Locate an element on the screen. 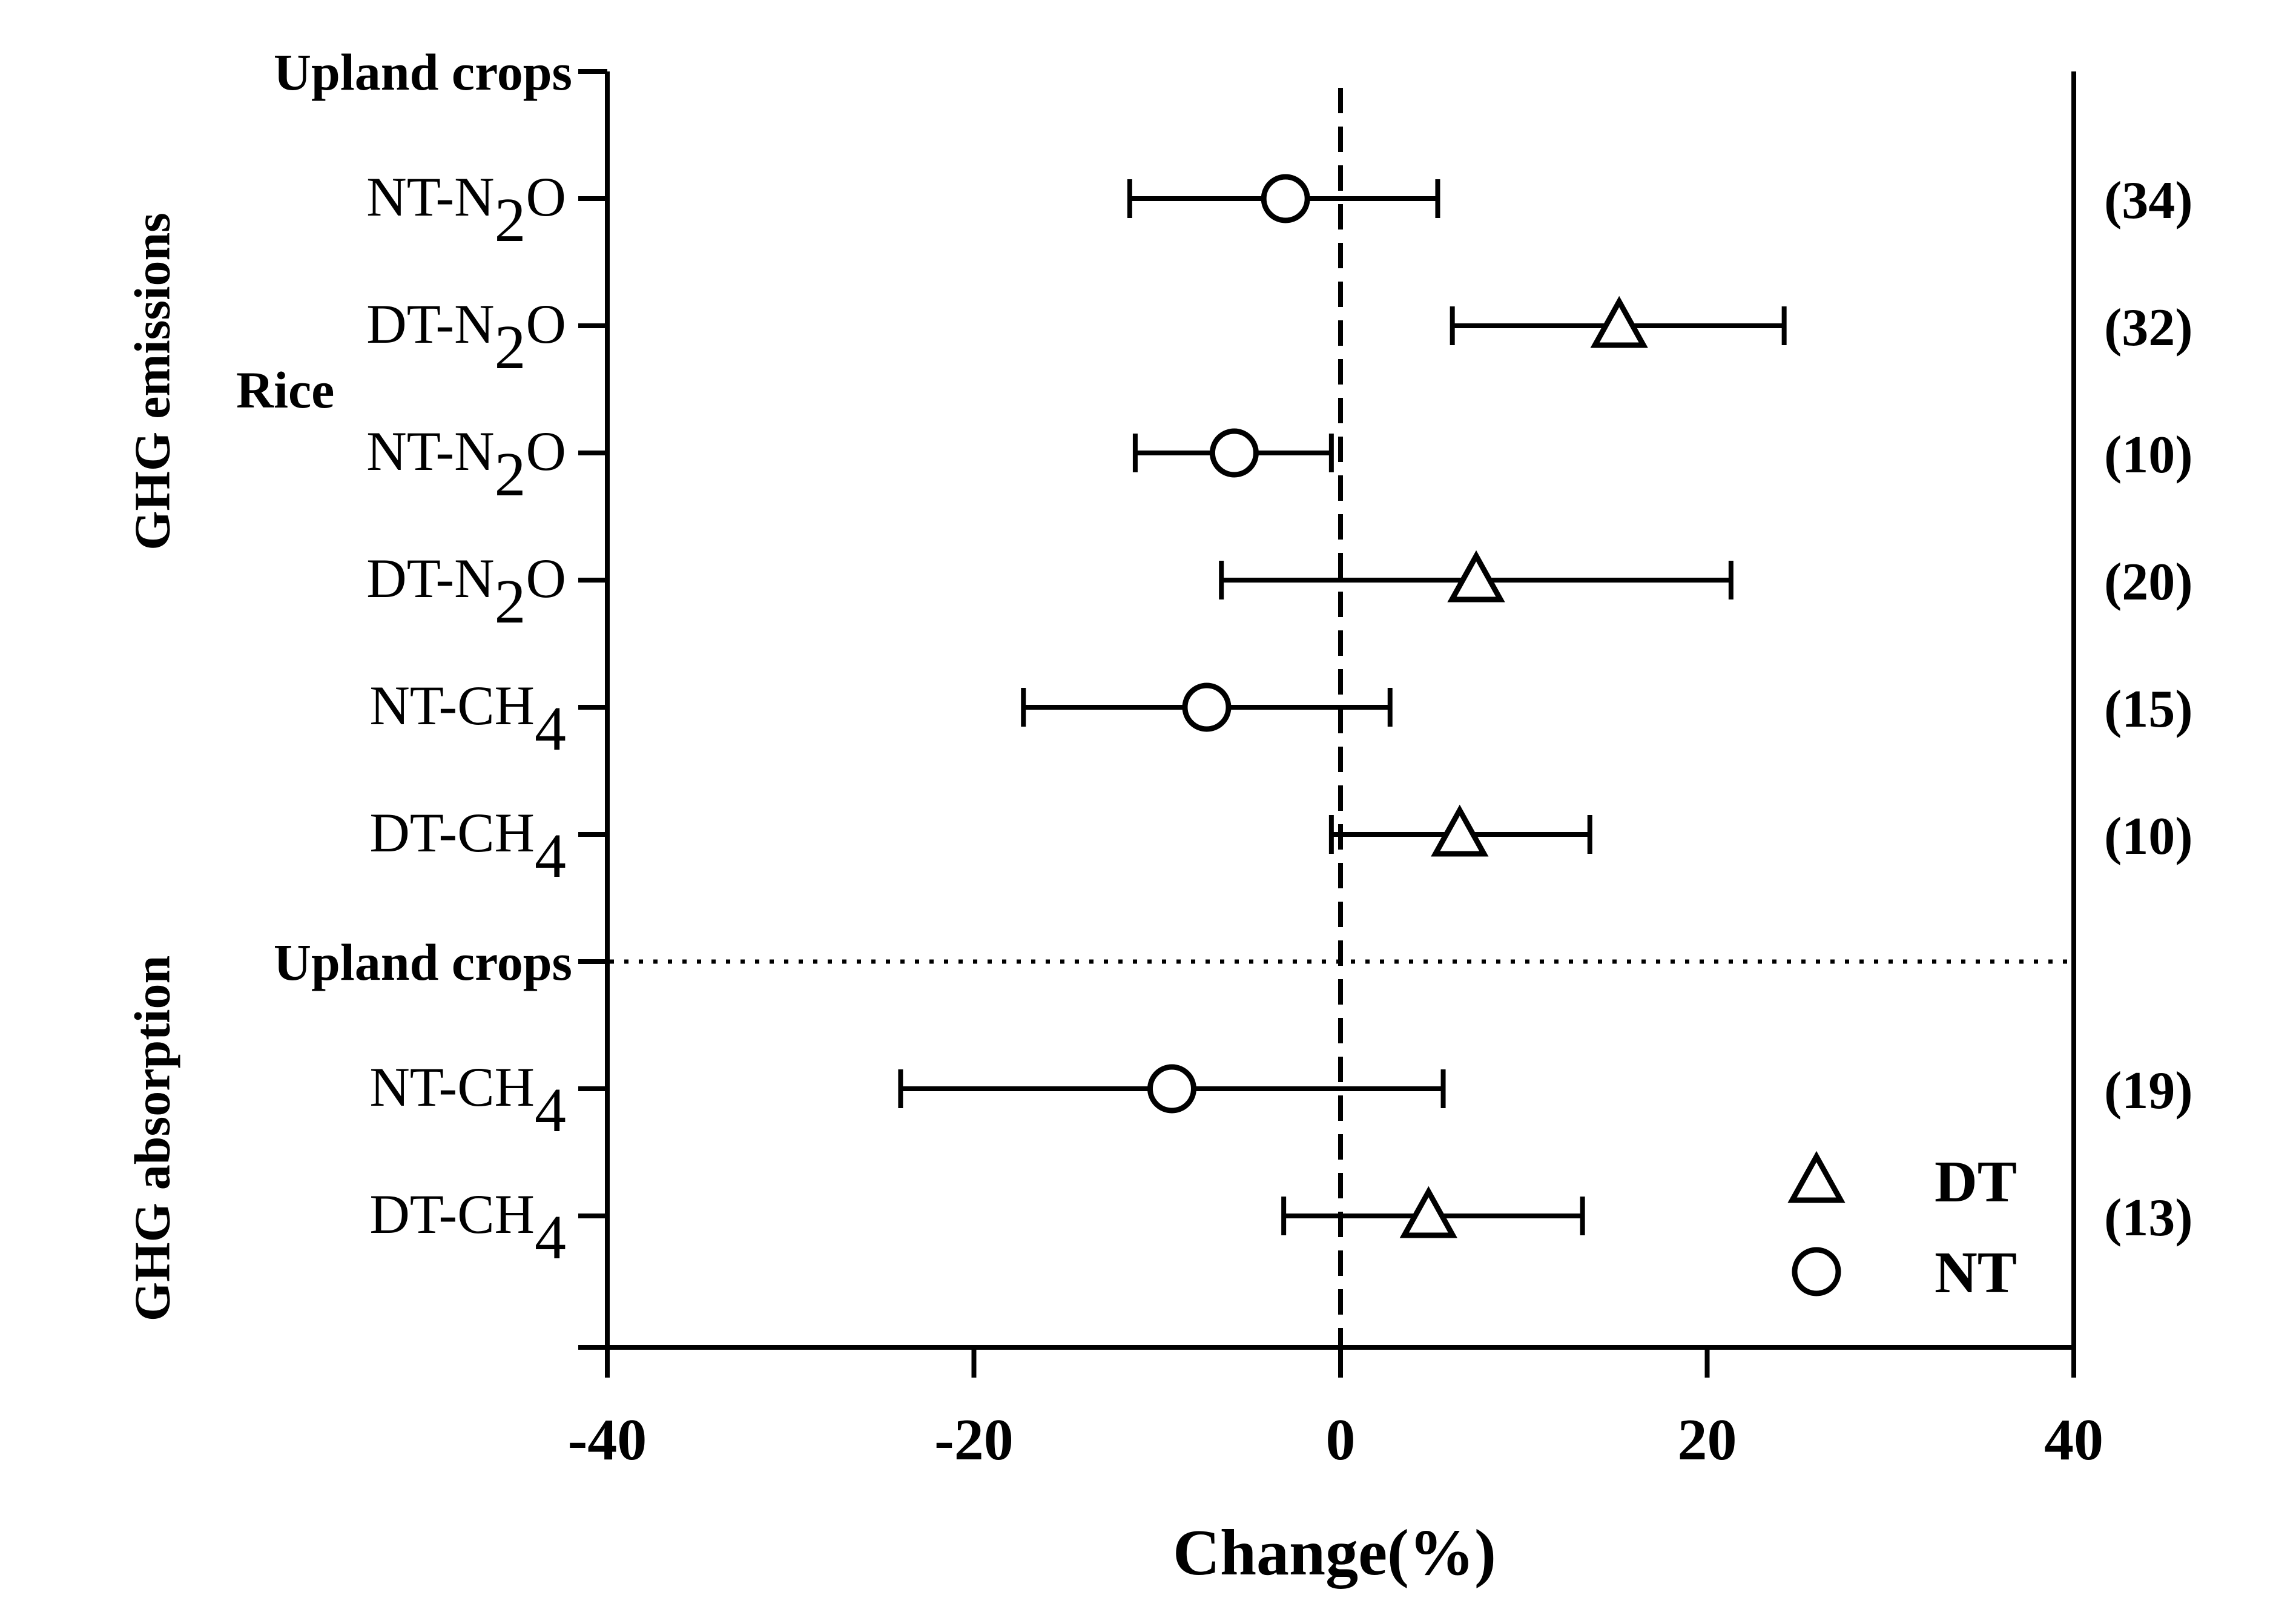 This screenshot has height=1618, width=2296. point-triangle-rice-dt-ch4 is located at coordinates (1460, 830).